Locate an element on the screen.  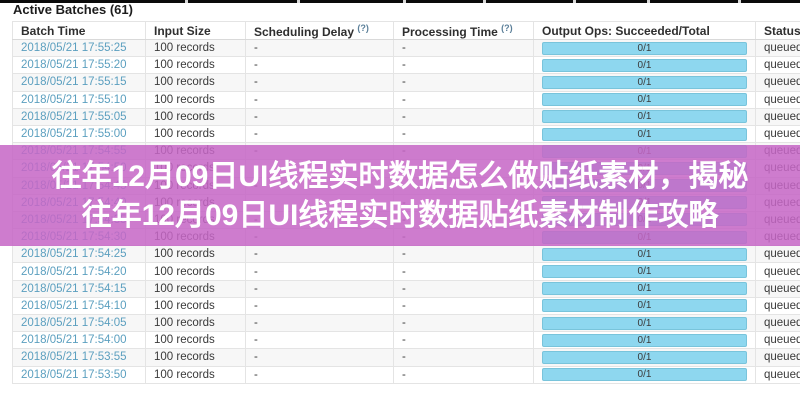
batch-time-link: 2018/05/21 17:55:25 is located at coordinates (74, 48).